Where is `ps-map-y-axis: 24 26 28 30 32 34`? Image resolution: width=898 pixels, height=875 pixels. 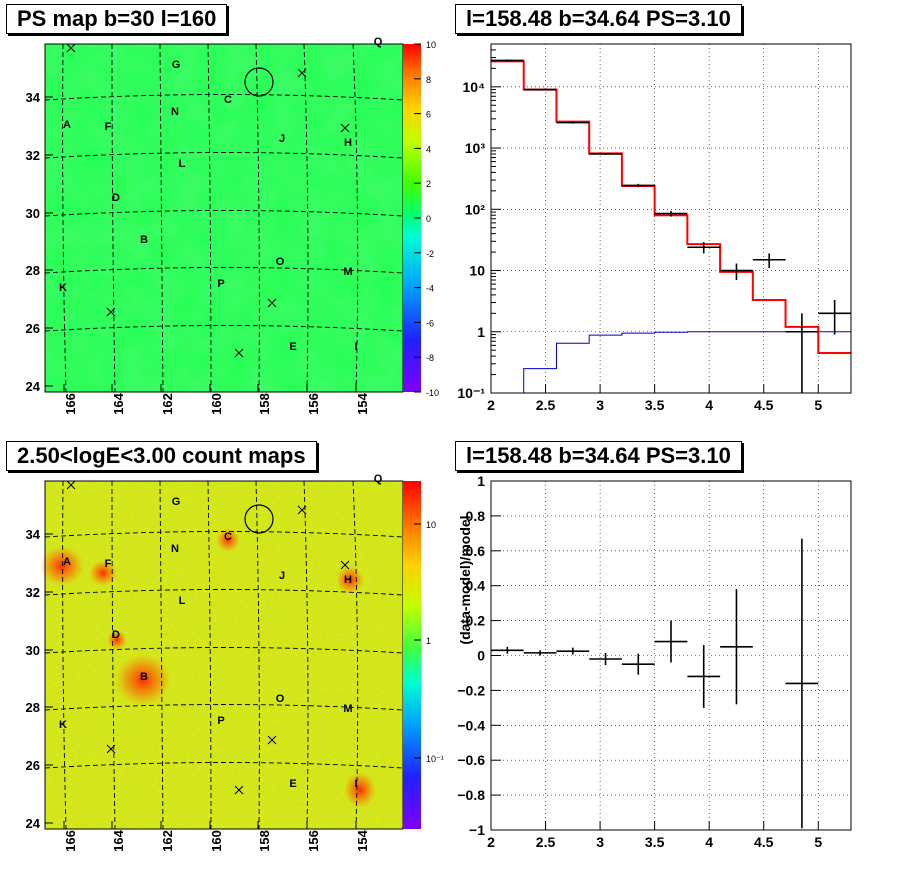
ps-map-y-axis: 24 26 28 30 32 34 is located at coordinates (39, 242).